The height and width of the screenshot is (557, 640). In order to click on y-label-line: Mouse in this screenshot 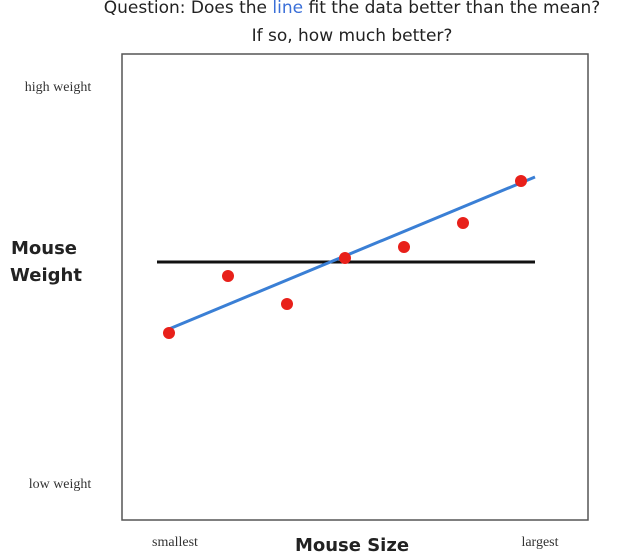, I will do `click(44, 248)`.